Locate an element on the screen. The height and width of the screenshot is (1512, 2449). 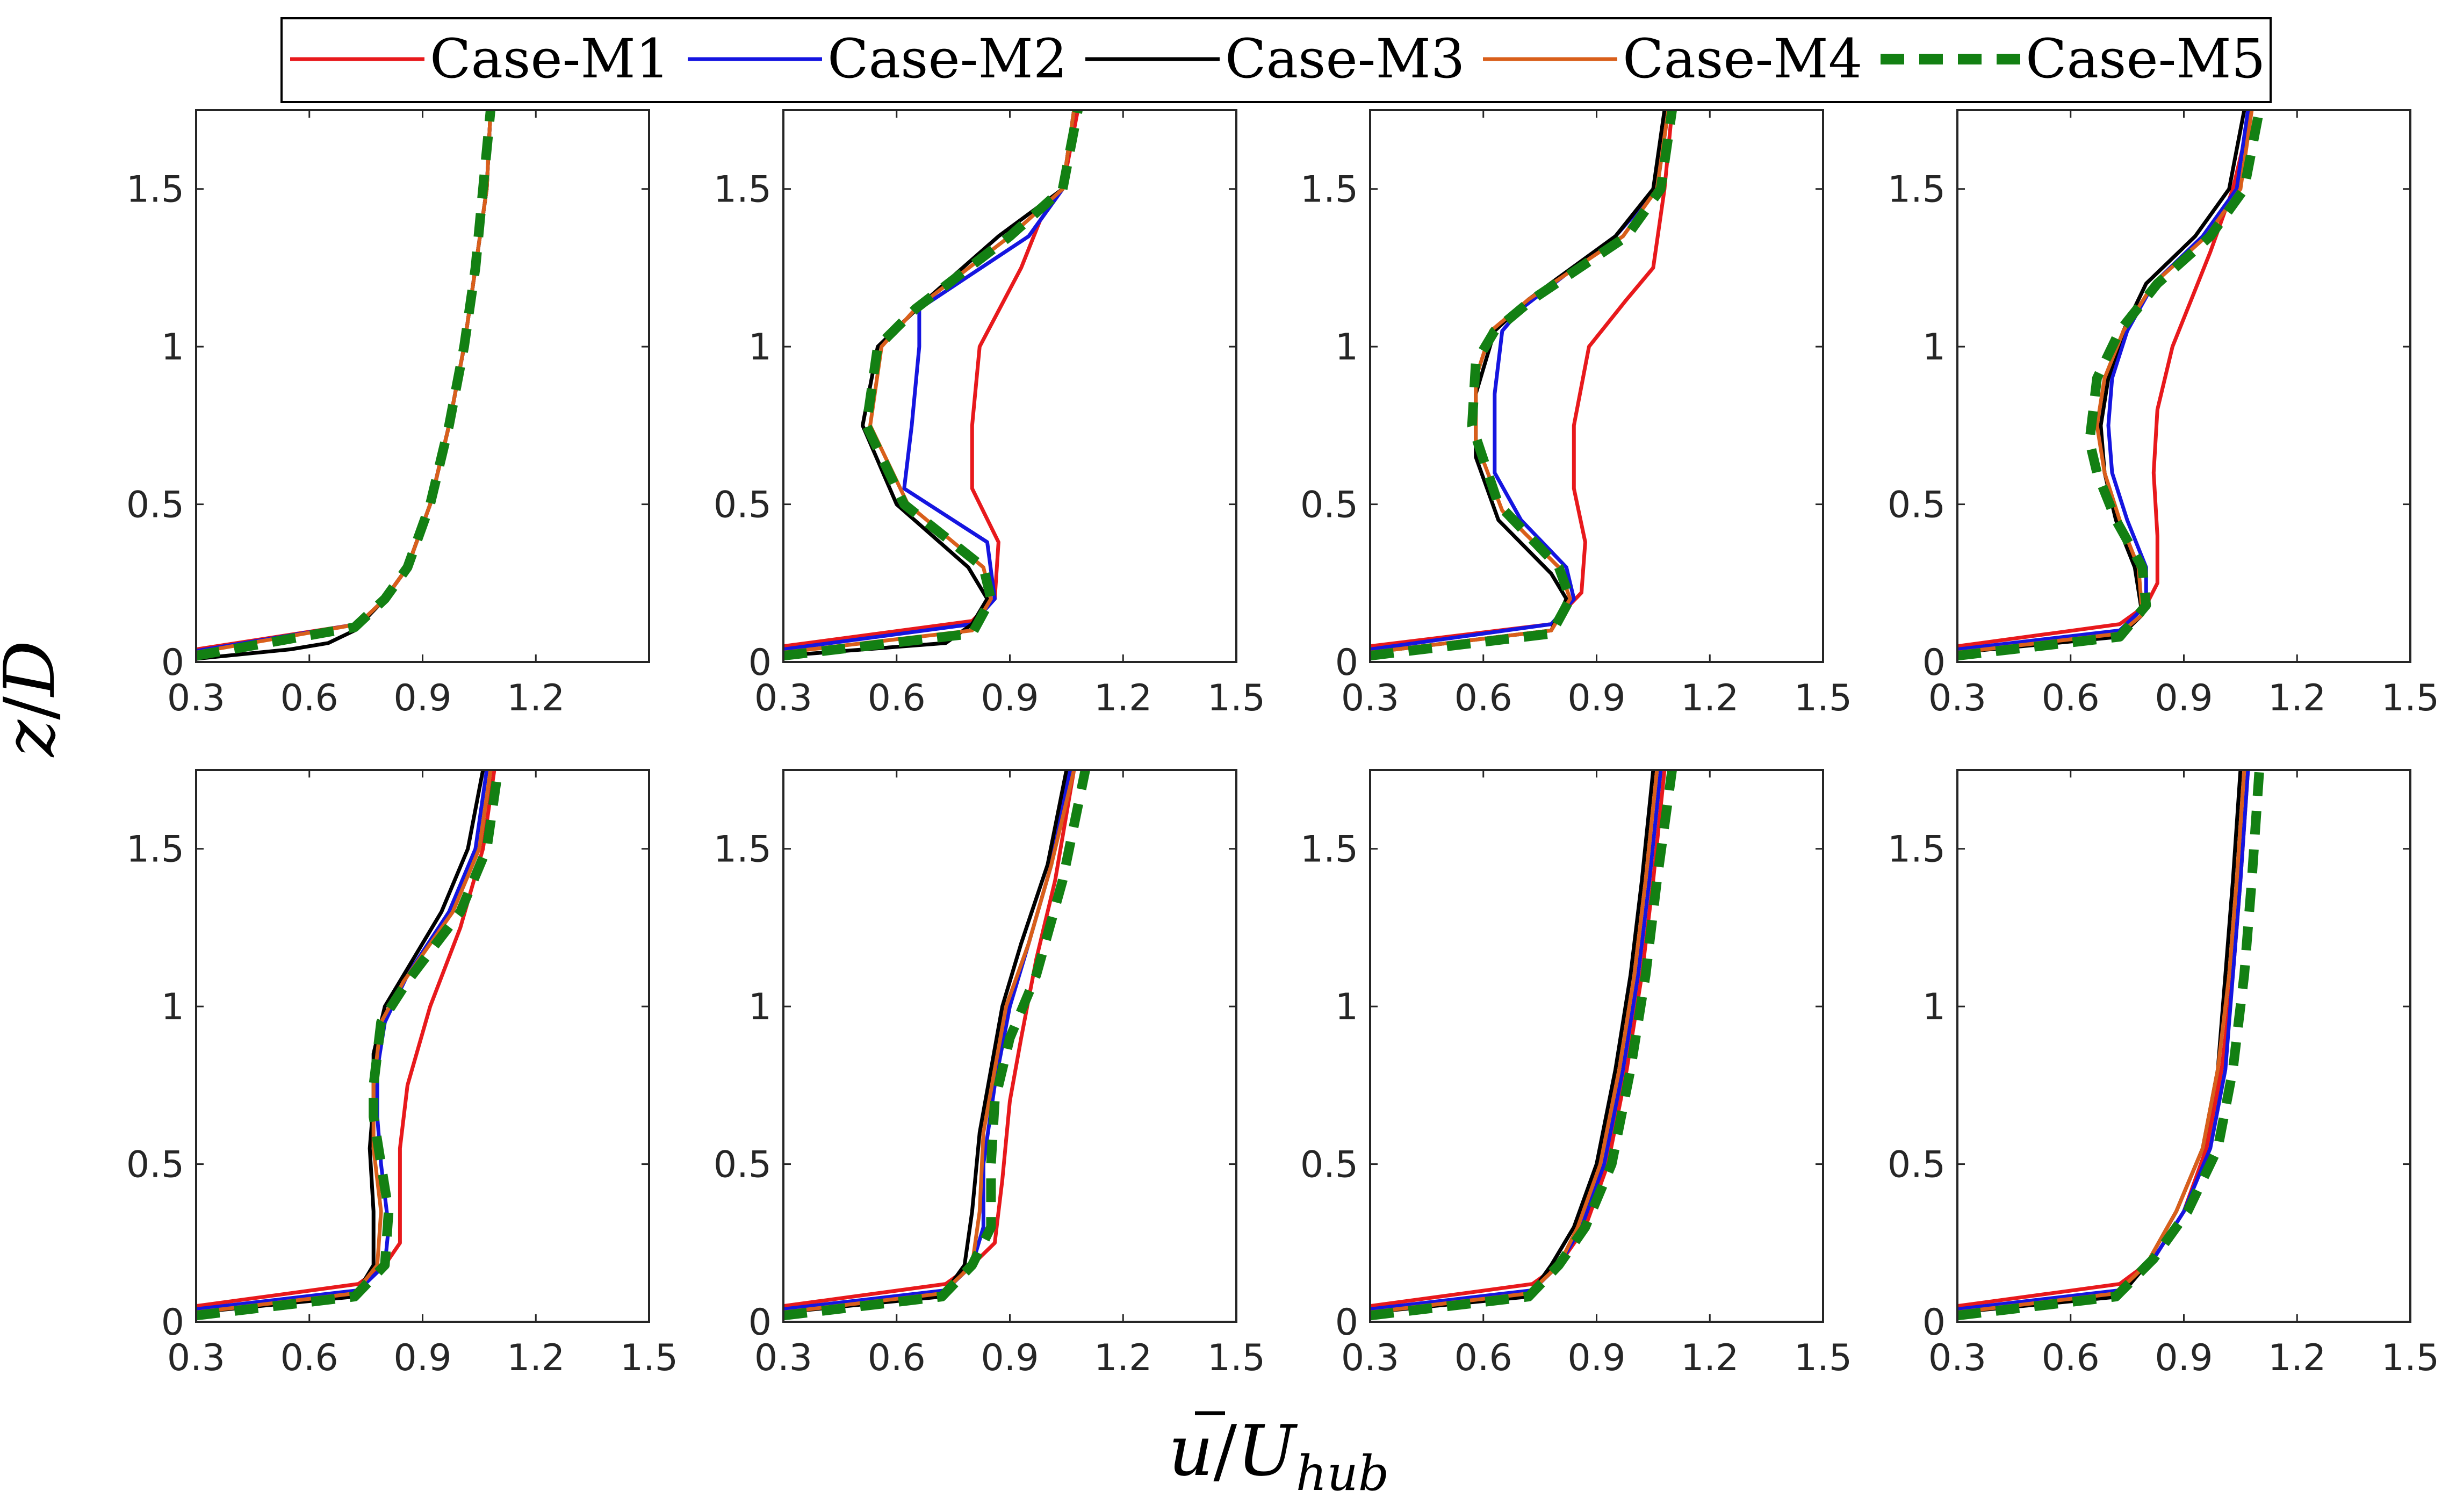
panel-1: 0.3 0.6 0.9 1.2 0 0.5 1 1.5 is located at coordinates (388, 414).